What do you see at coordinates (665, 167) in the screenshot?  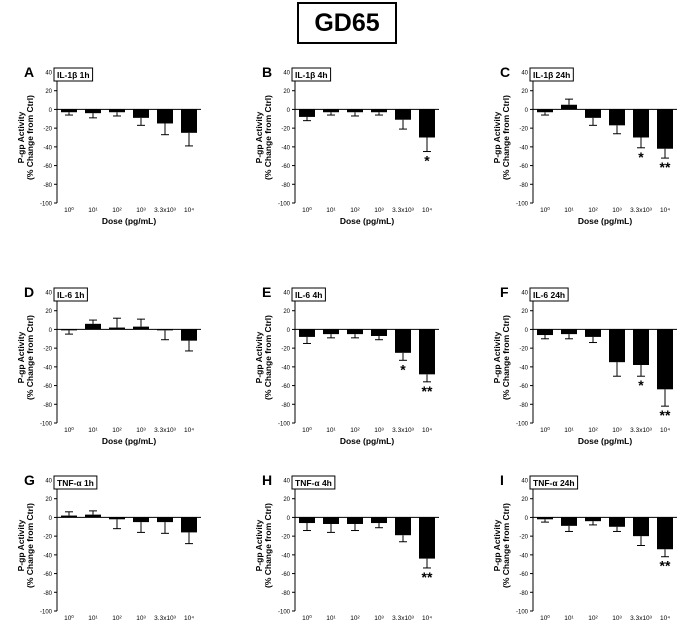 I see `significance-marker: **` at bounding box center [665, 167].